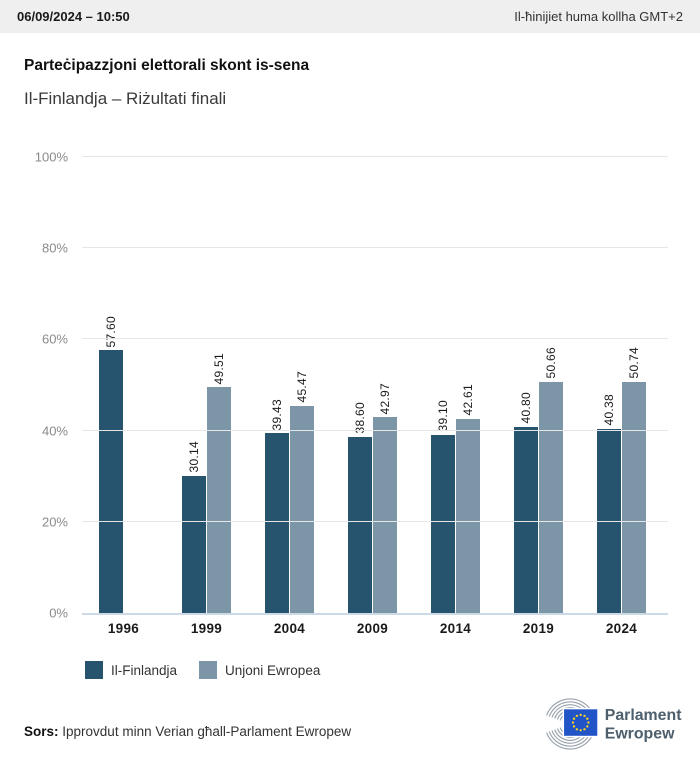  Describe the element at coordinates (206, 385) in the screenshot. I see `bar-group: 30.14 49.51` at that location.